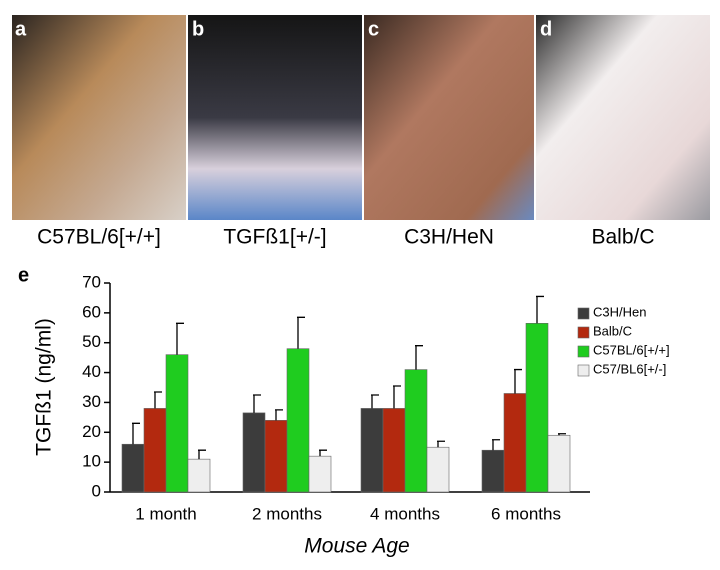 The image size is (720, 570). Describe the element at coordinates (405, 513) in the screenshot. I see `x-tick-label: 4 months` at that location.